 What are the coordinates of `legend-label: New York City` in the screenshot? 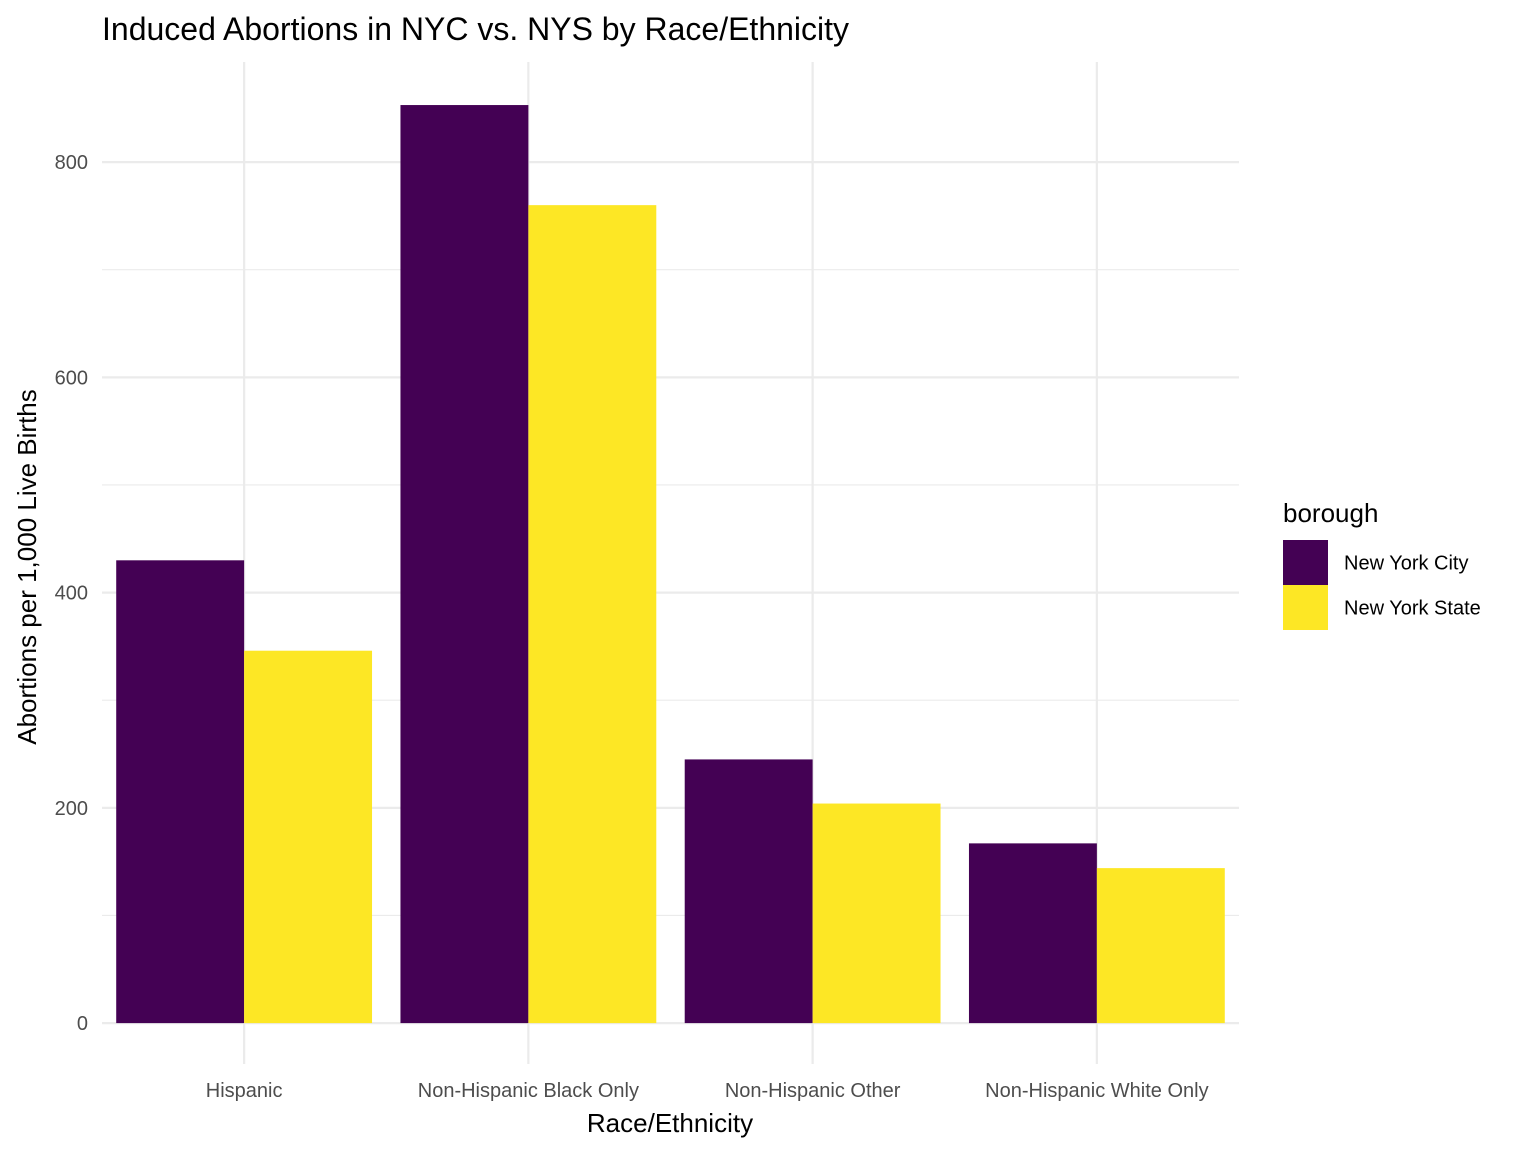 It's located at (1406, 564).